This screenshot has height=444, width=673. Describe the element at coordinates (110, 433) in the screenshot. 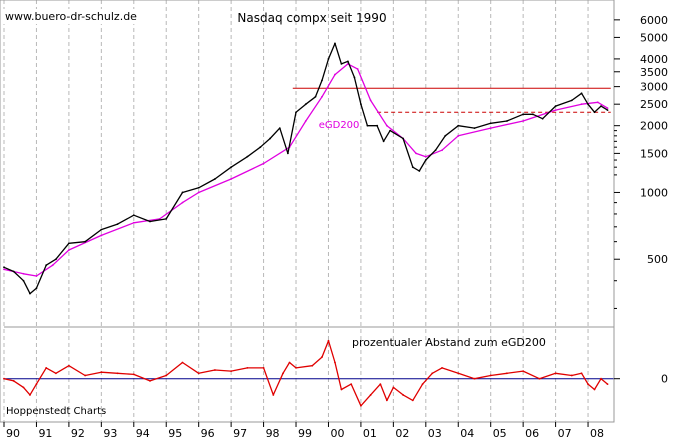

I see `x-tick-label: 93` at that location.